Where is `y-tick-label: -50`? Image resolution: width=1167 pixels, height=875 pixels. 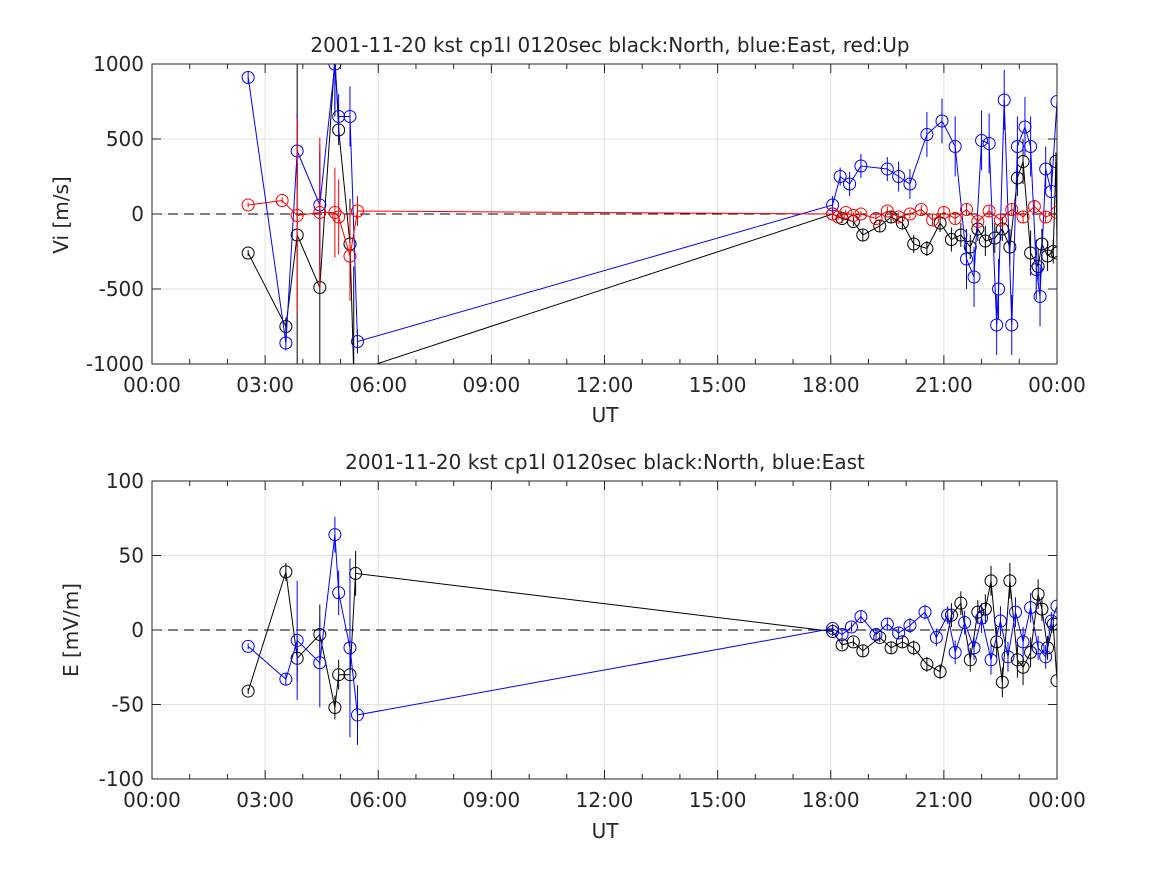
y-tick-label: -50 is located at coordinates (127, 705).